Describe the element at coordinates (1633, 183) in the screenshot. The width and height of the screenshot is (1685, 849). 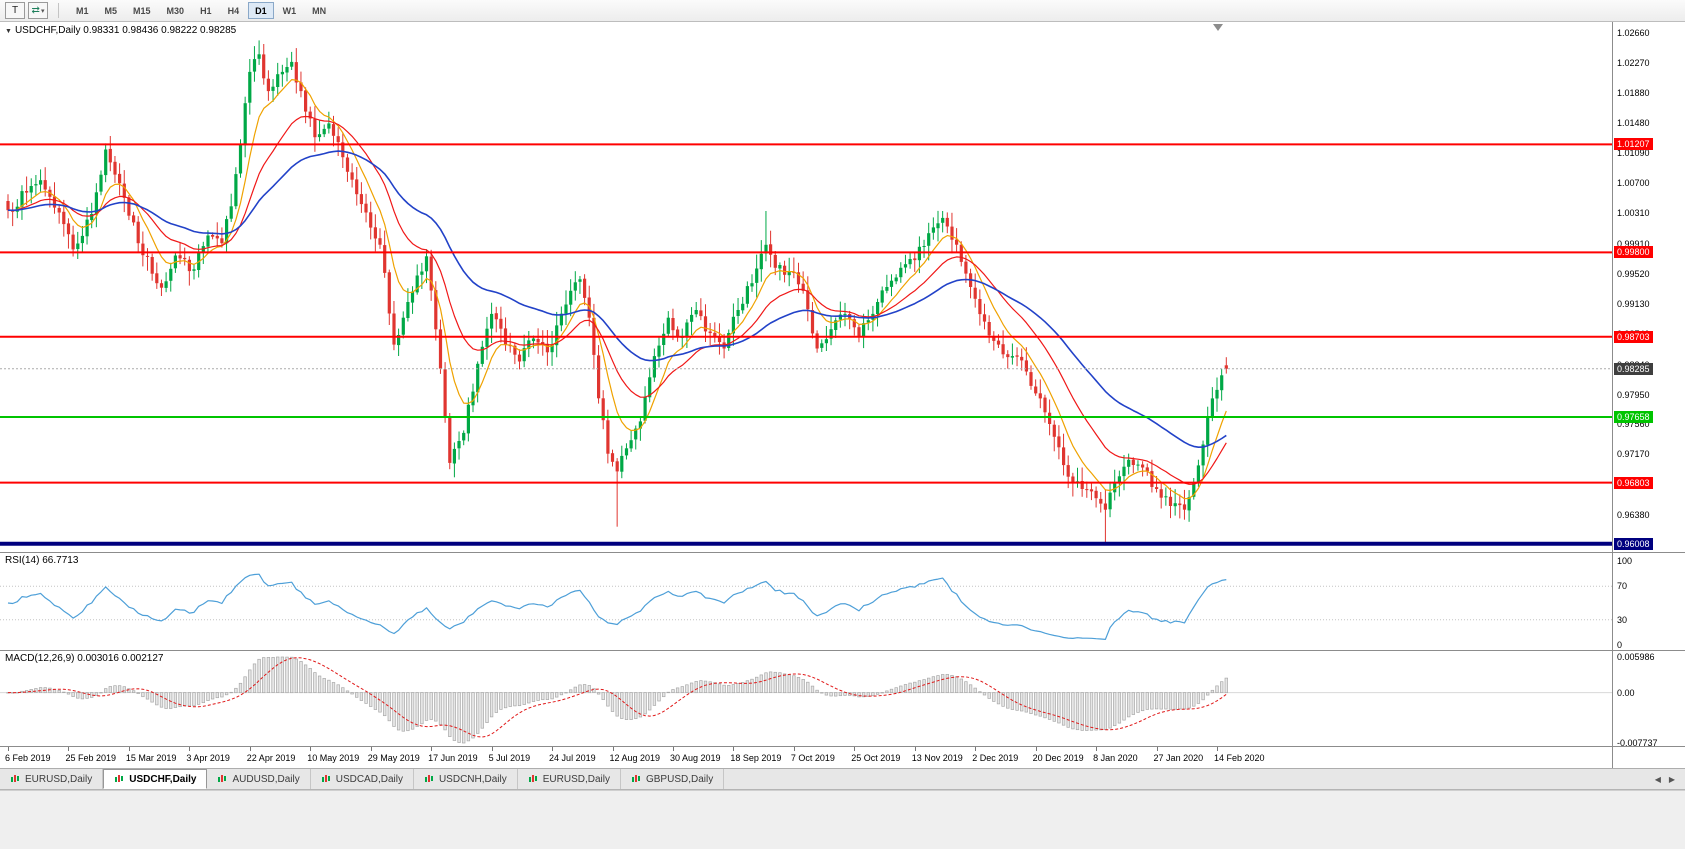
I see `price-axis-label: 1.00700` at that location.